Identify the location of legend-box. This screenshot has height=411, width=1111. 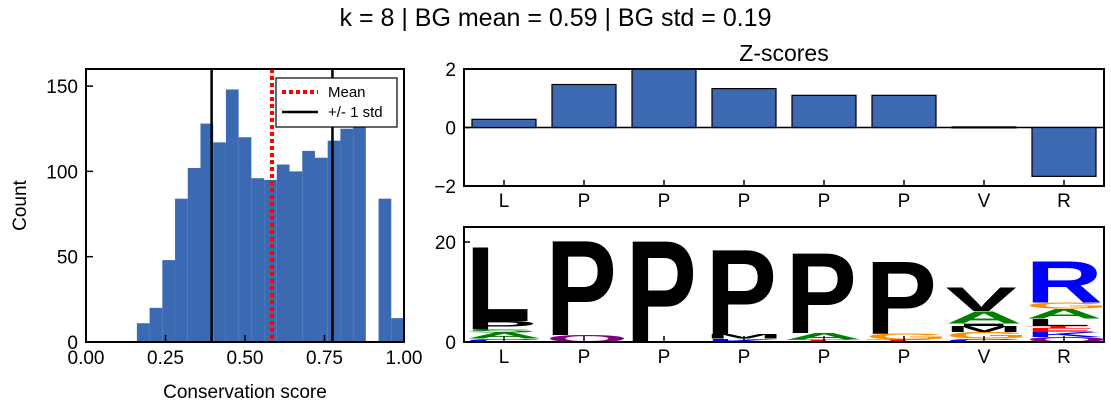
(336, 102).